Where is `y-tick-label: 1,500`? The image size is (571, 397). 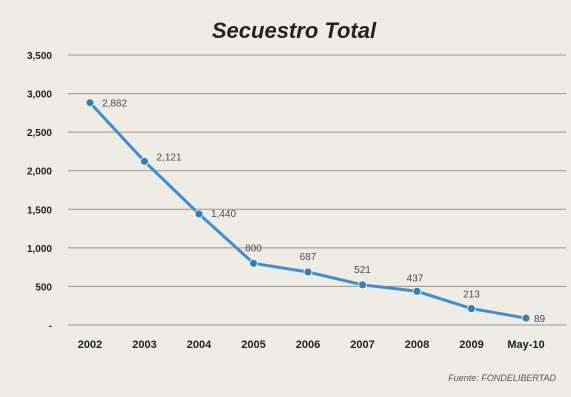 y-tick-label: 1,500 is located at coordinates (39, 210).